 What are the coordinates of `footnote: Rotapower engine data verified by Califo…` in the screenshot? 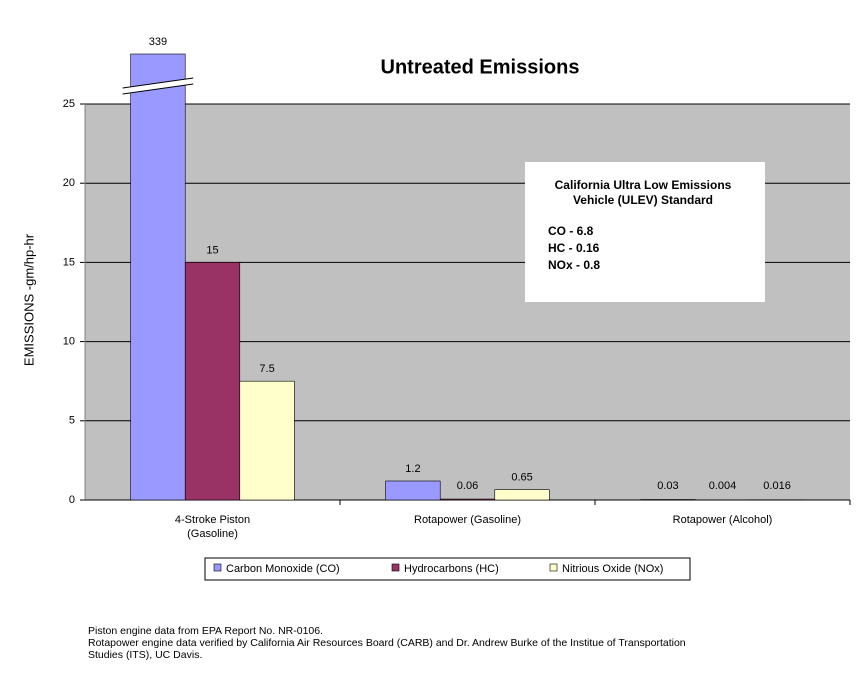 It's located at (387, 643).